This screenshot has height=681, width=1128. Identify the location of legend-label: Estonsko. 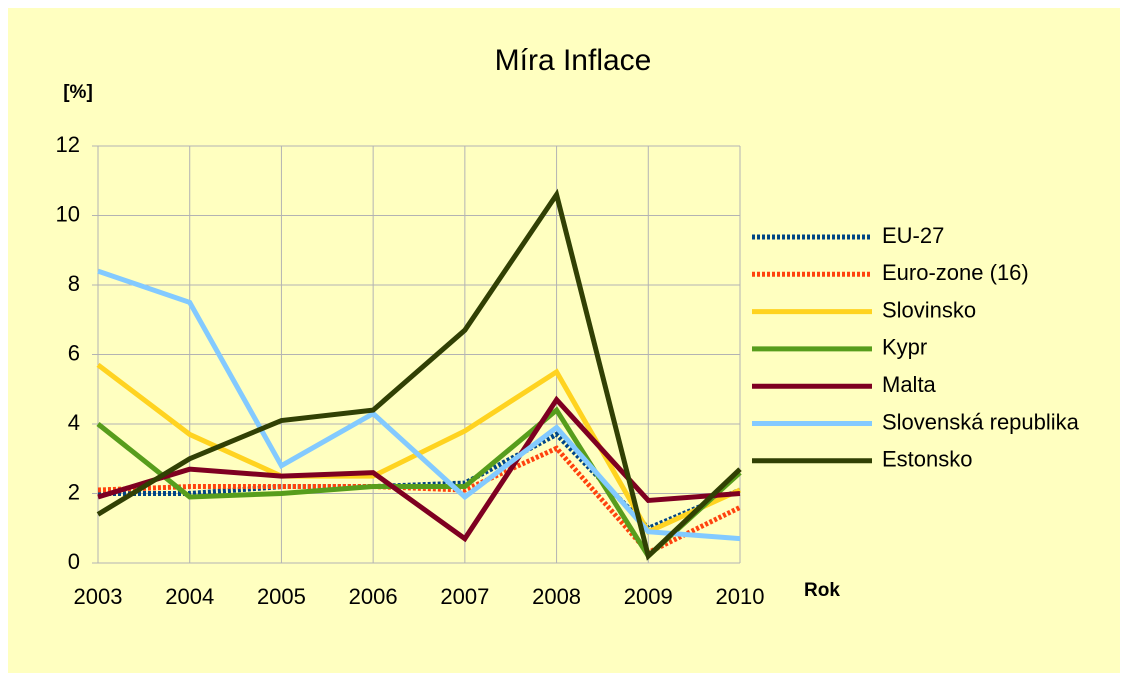
(927, 459).